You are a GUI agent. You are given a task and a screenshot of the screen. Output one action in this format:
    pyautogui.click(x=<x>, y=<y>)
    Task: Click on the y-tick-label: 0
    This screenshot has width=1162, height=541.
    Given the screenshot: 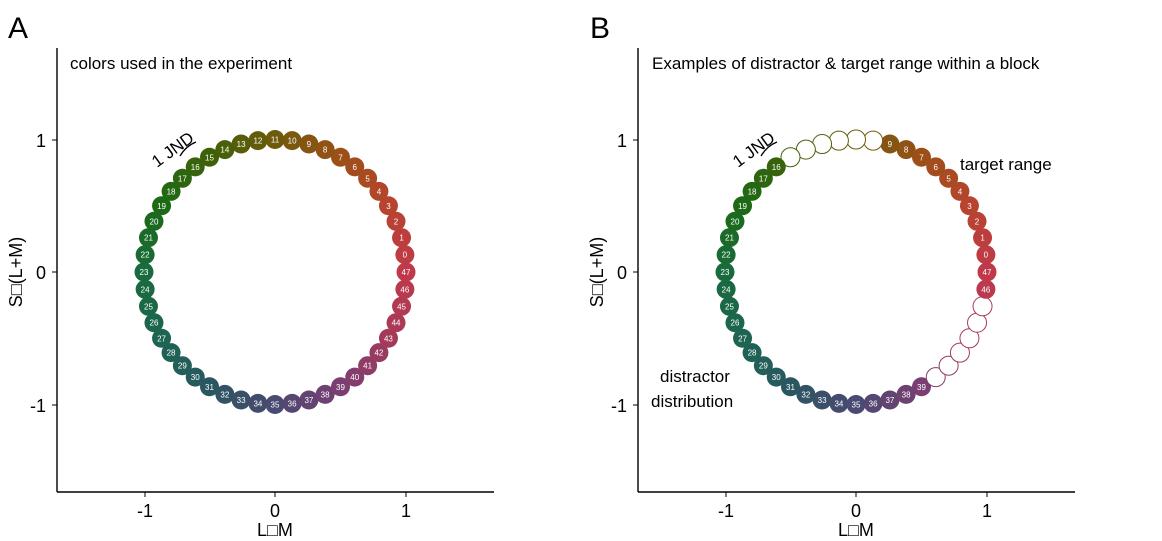 What is the action you would take?
    pyautogui.click(x=622, y=273)
    